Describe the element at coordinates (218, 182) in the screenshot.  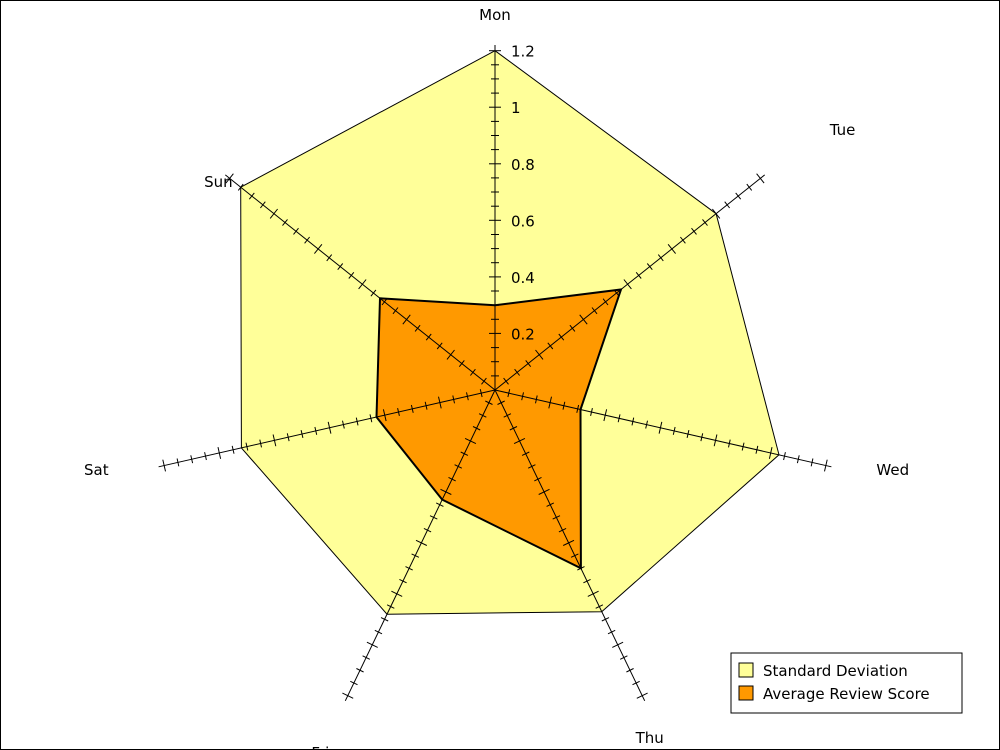
I see `category-label-Sun: Sun` at that location.